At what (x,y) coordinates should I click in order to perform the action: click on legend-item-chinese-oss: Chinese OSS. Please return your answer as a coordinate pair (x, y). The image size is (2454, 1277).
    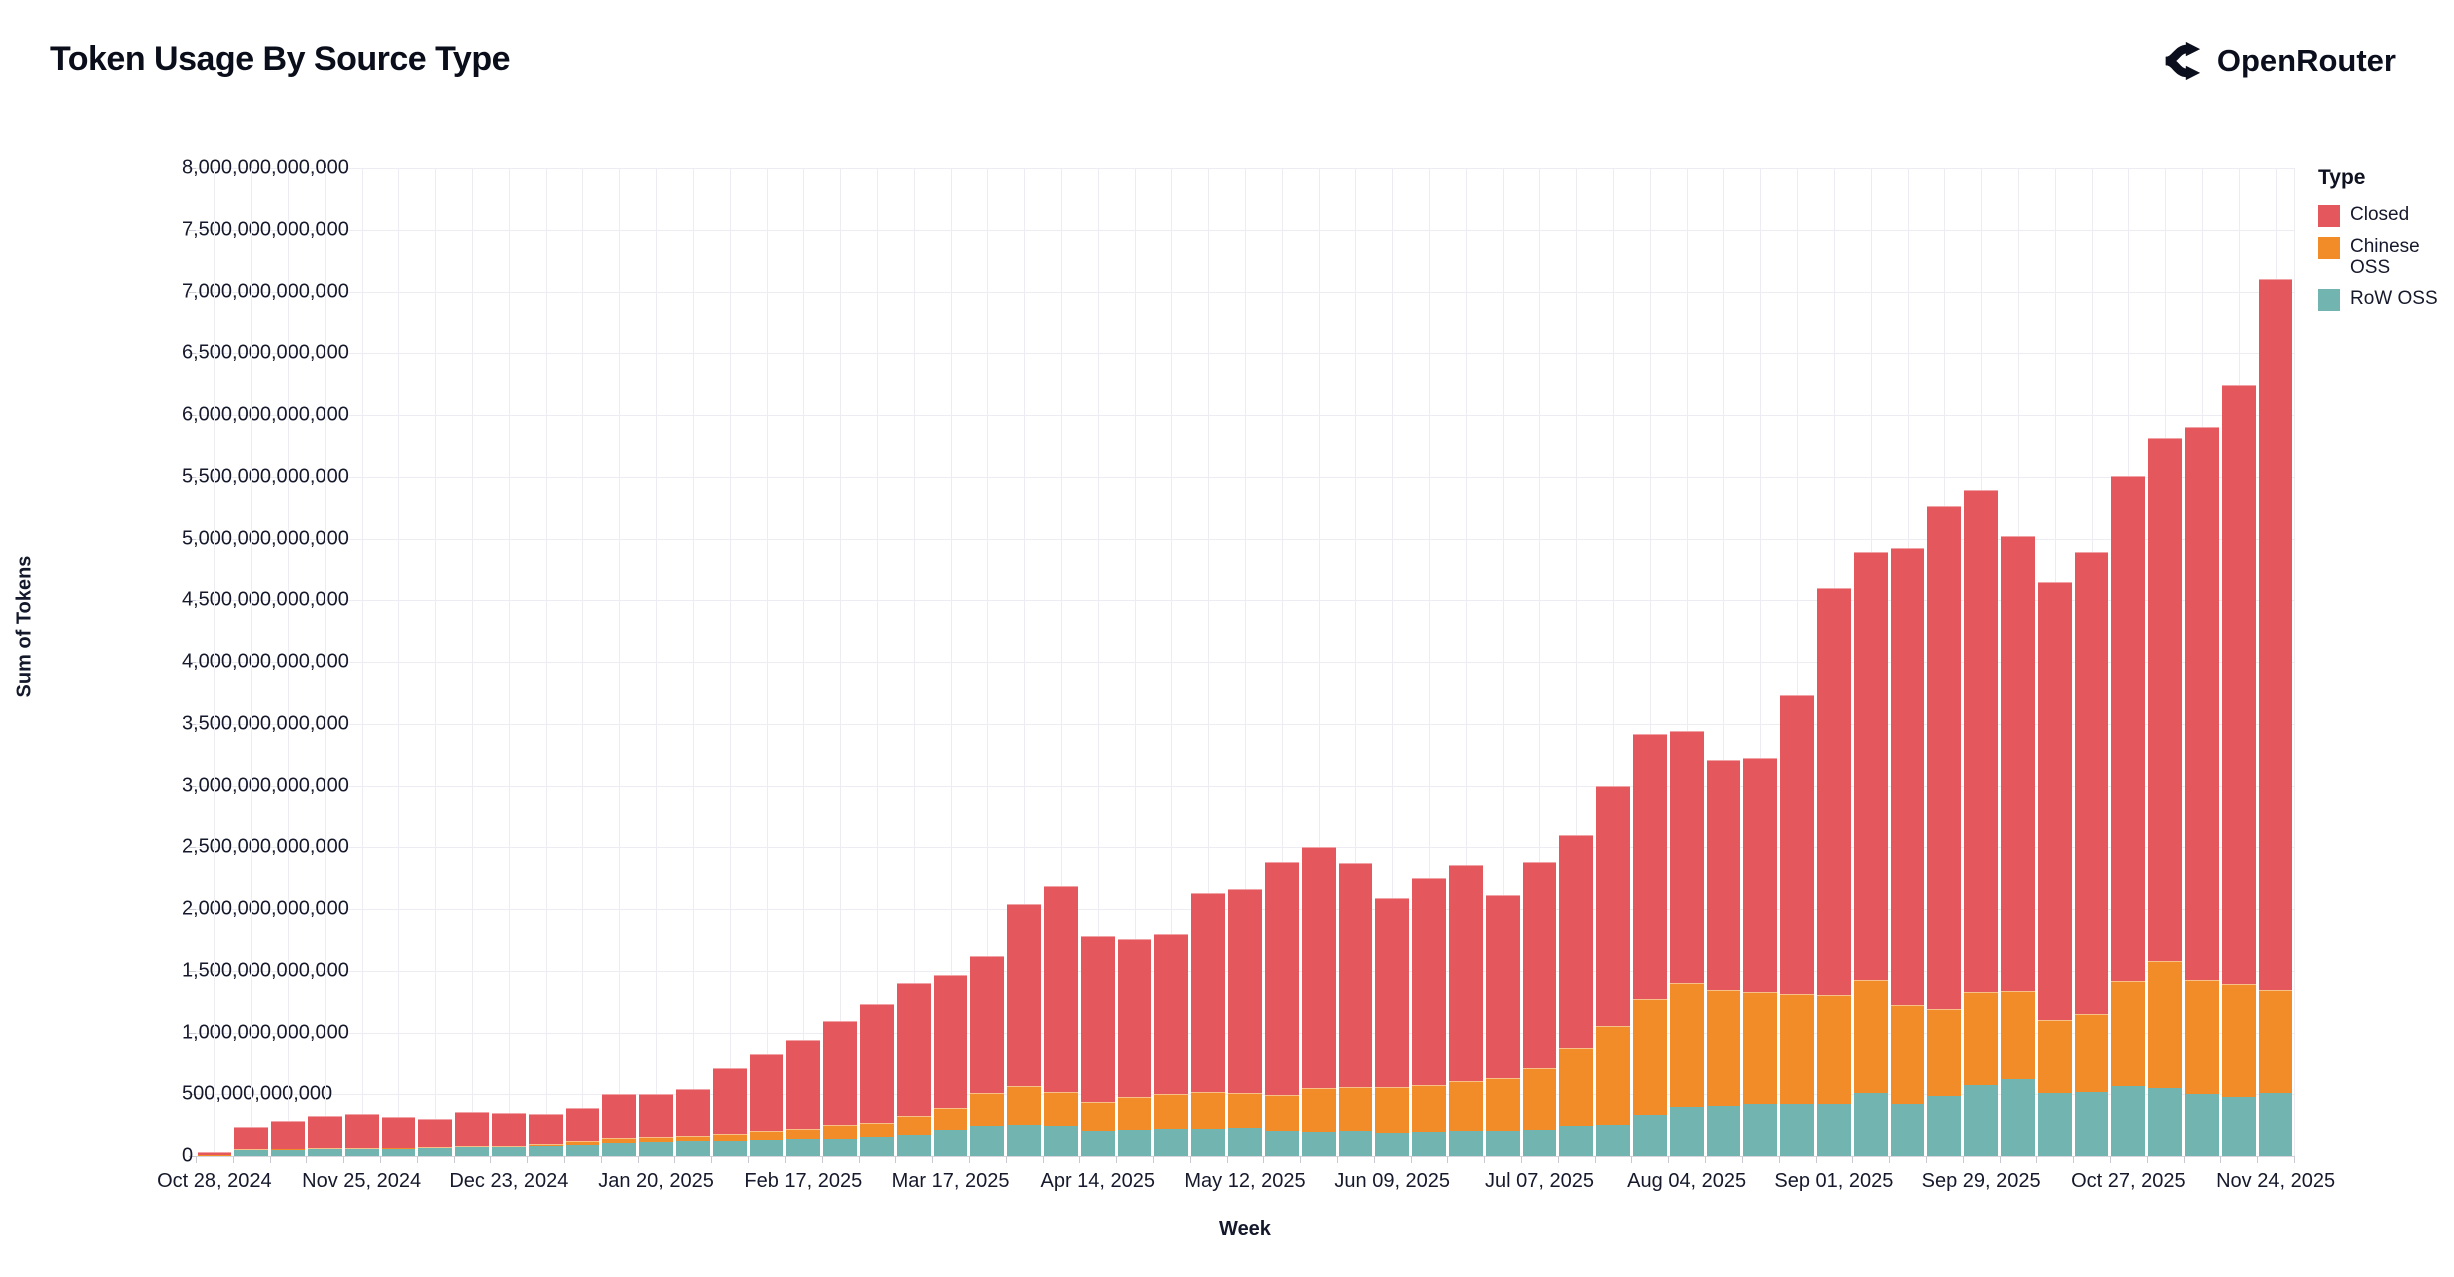
    Looking at the image, I should click on (2381, 257).